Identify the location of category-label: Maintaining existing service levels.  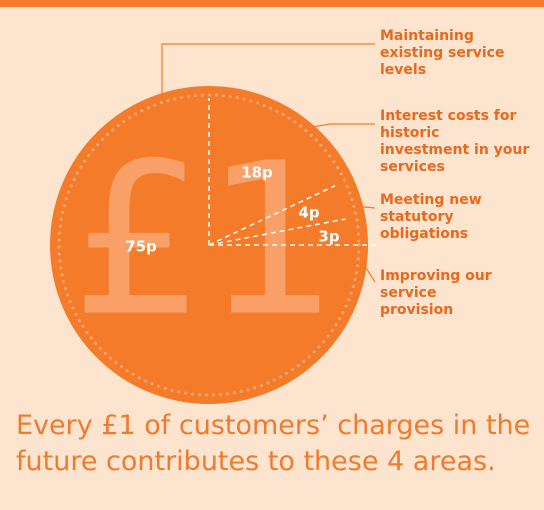
(442, 53).